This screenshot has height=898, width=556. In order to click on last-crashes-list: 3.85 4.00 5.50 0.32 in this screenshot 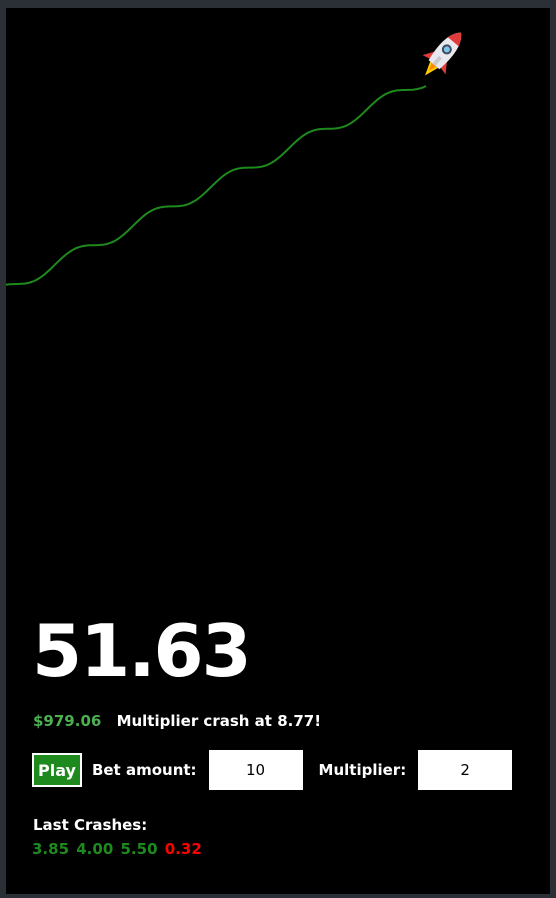, I will do `click(118, 849)`.